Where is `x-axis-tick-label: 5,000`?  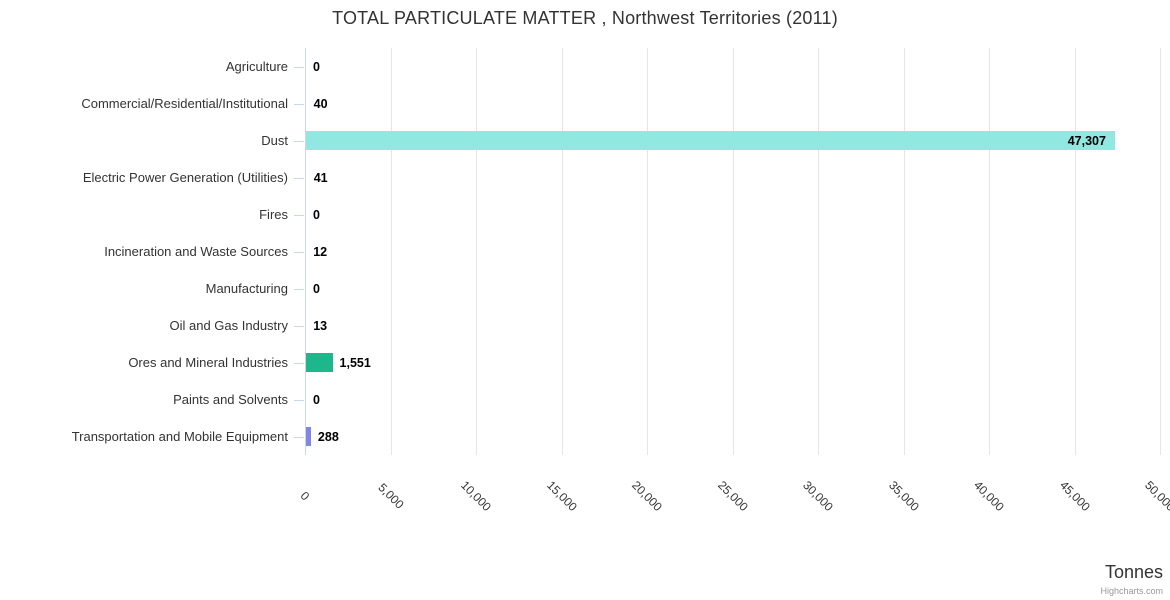
x-axis-tick-label: 5,000 is located at coordinates (390, 496).